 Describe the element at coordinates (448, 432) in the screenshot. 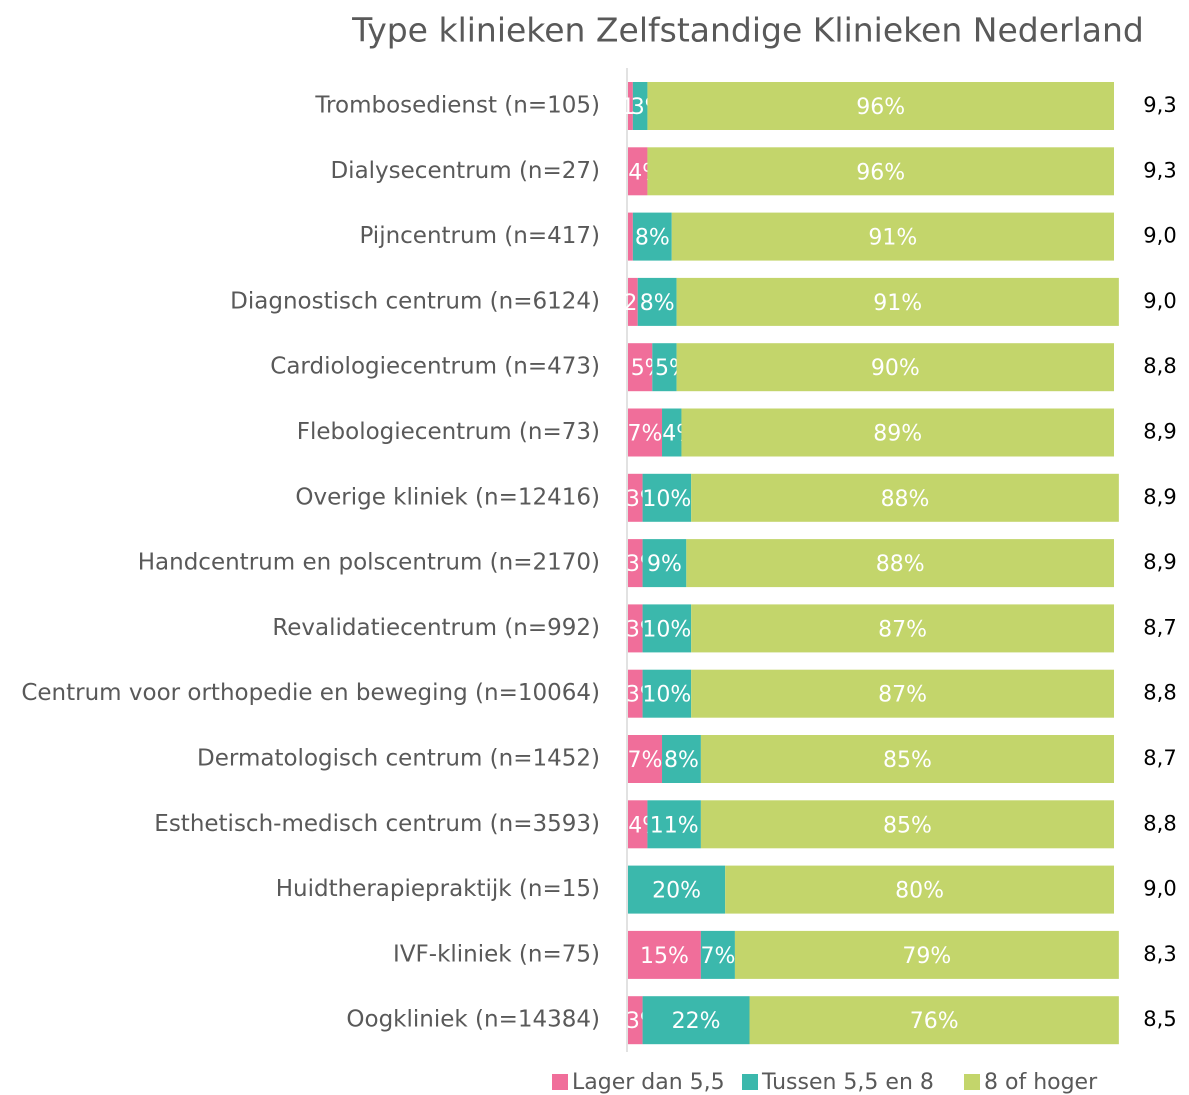

I see `category-label: Flebologiecentrum (n=73)` at that location.